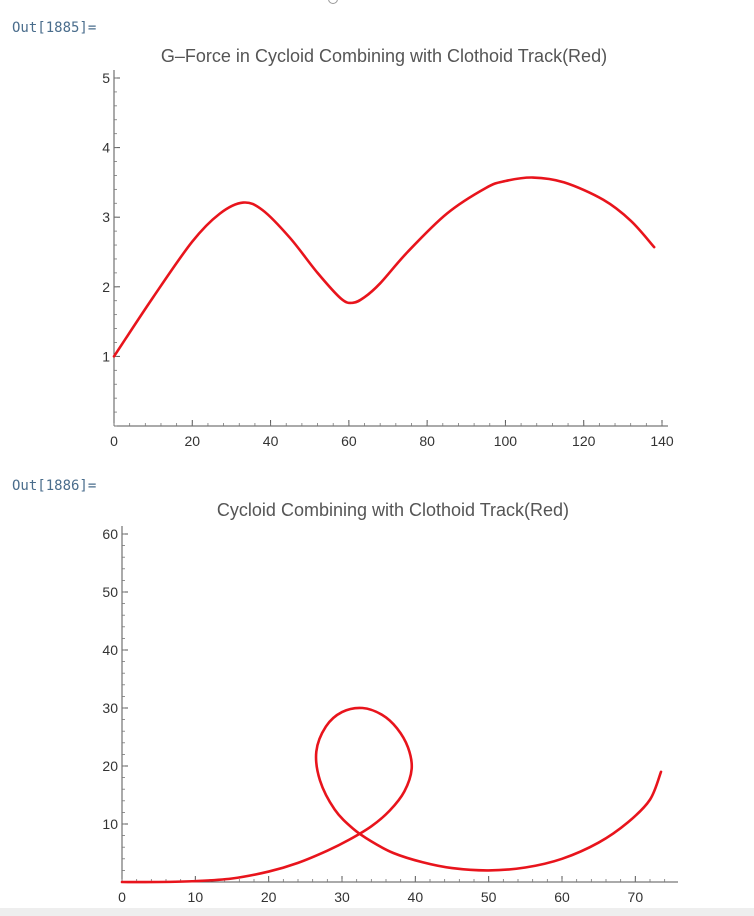 Image resolution: width=754 pixels, height=916 pixels. What do you see at coordinates (377, 912) in the screenshot?
I see `footer-bar` at bounding box center [377, 912].